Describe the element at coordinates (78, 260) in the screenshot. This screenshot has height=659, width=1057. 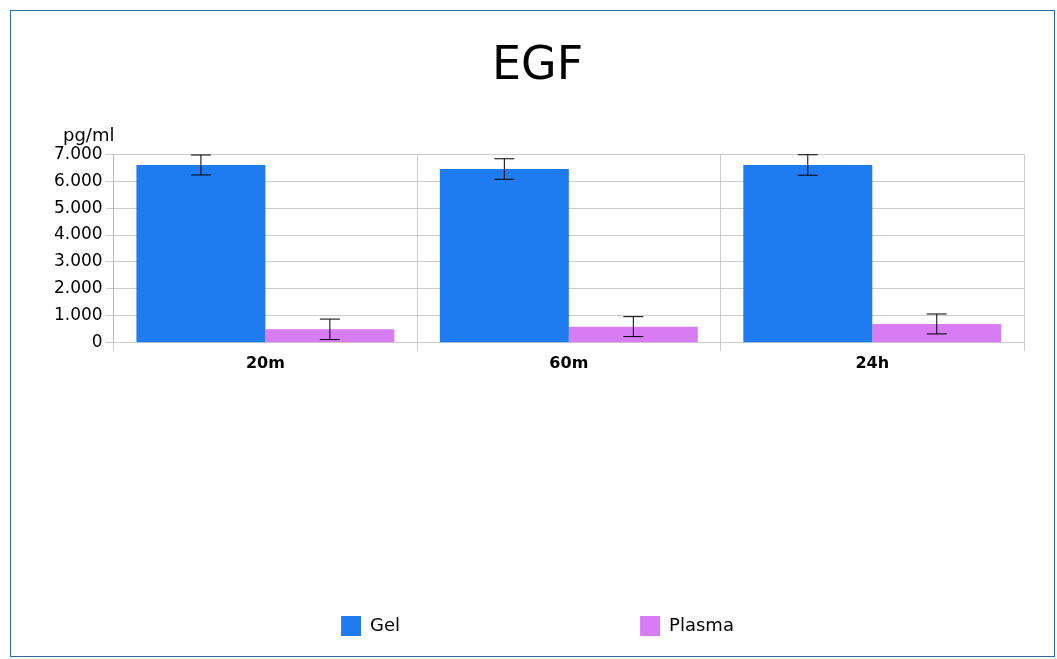
I see `y-tick-label: 3.000` at that location.